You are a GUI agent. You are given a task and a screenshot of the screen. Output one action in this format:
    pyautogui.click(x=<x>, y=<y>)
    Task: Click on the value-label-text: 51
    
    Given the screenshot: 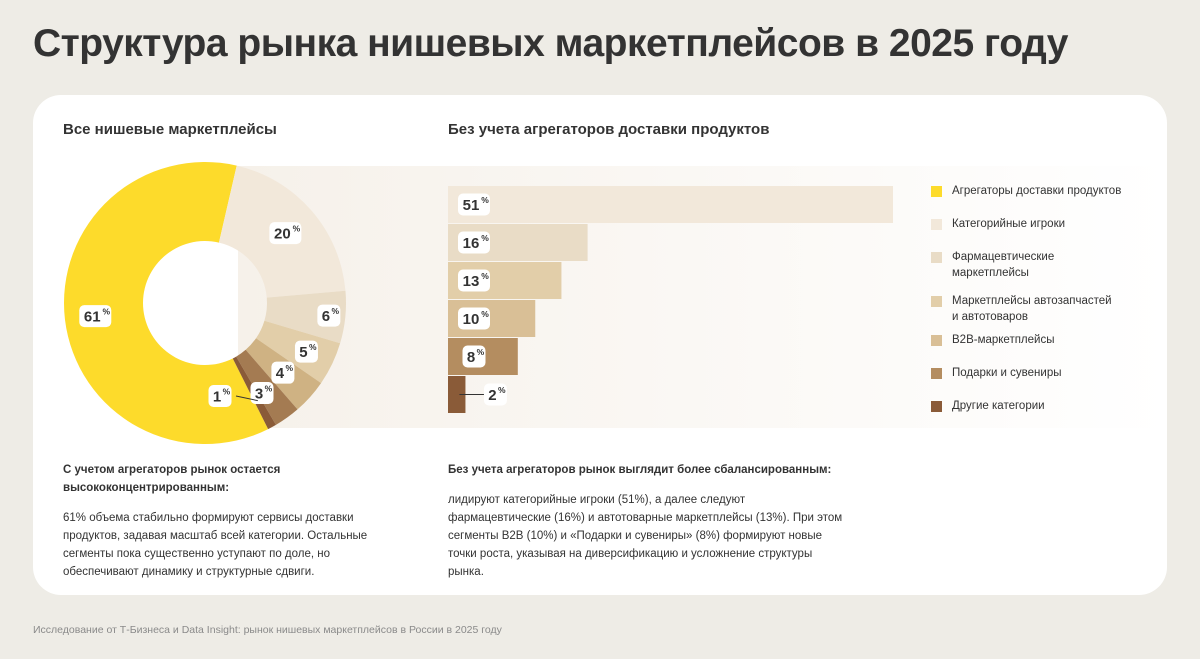 What is the action you would take?
    pyautogui.click(x=471, y=205)
    